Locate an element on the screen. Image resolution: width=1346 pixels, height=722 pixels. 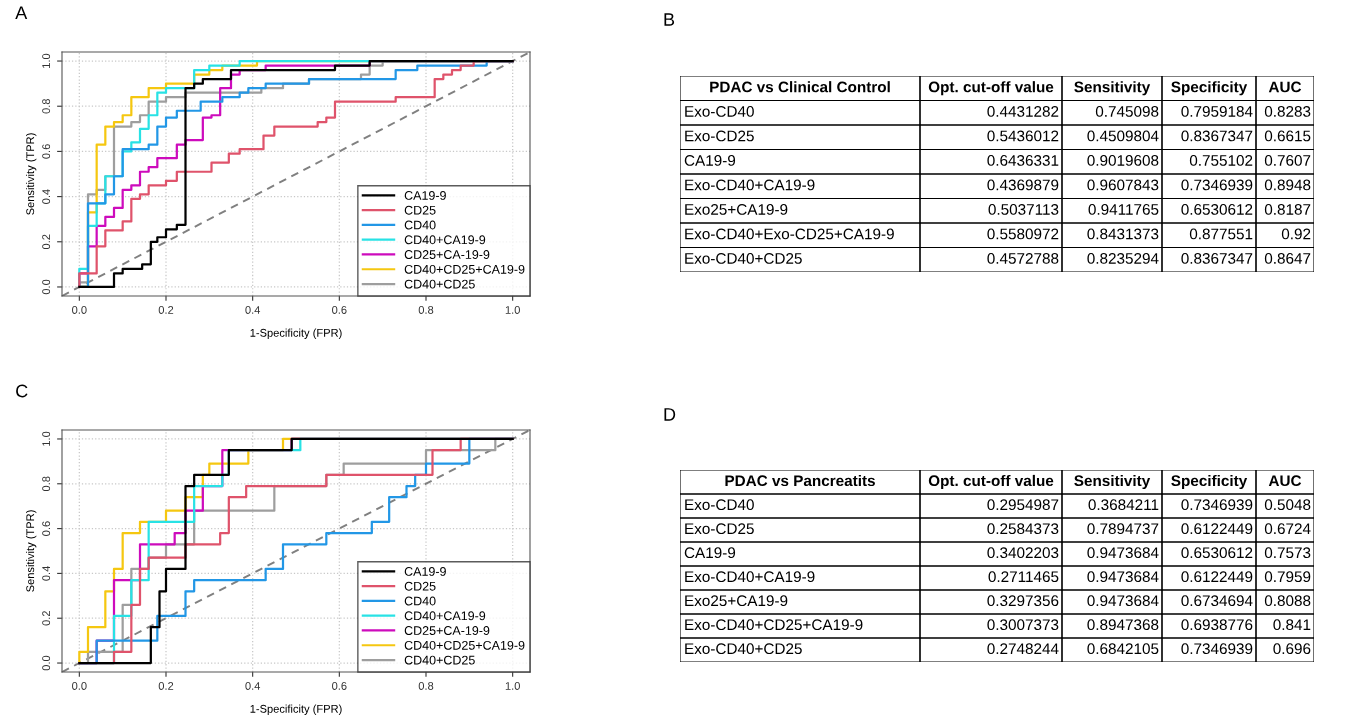
text: 0.4369879 is located at coordinates (1023, 185).